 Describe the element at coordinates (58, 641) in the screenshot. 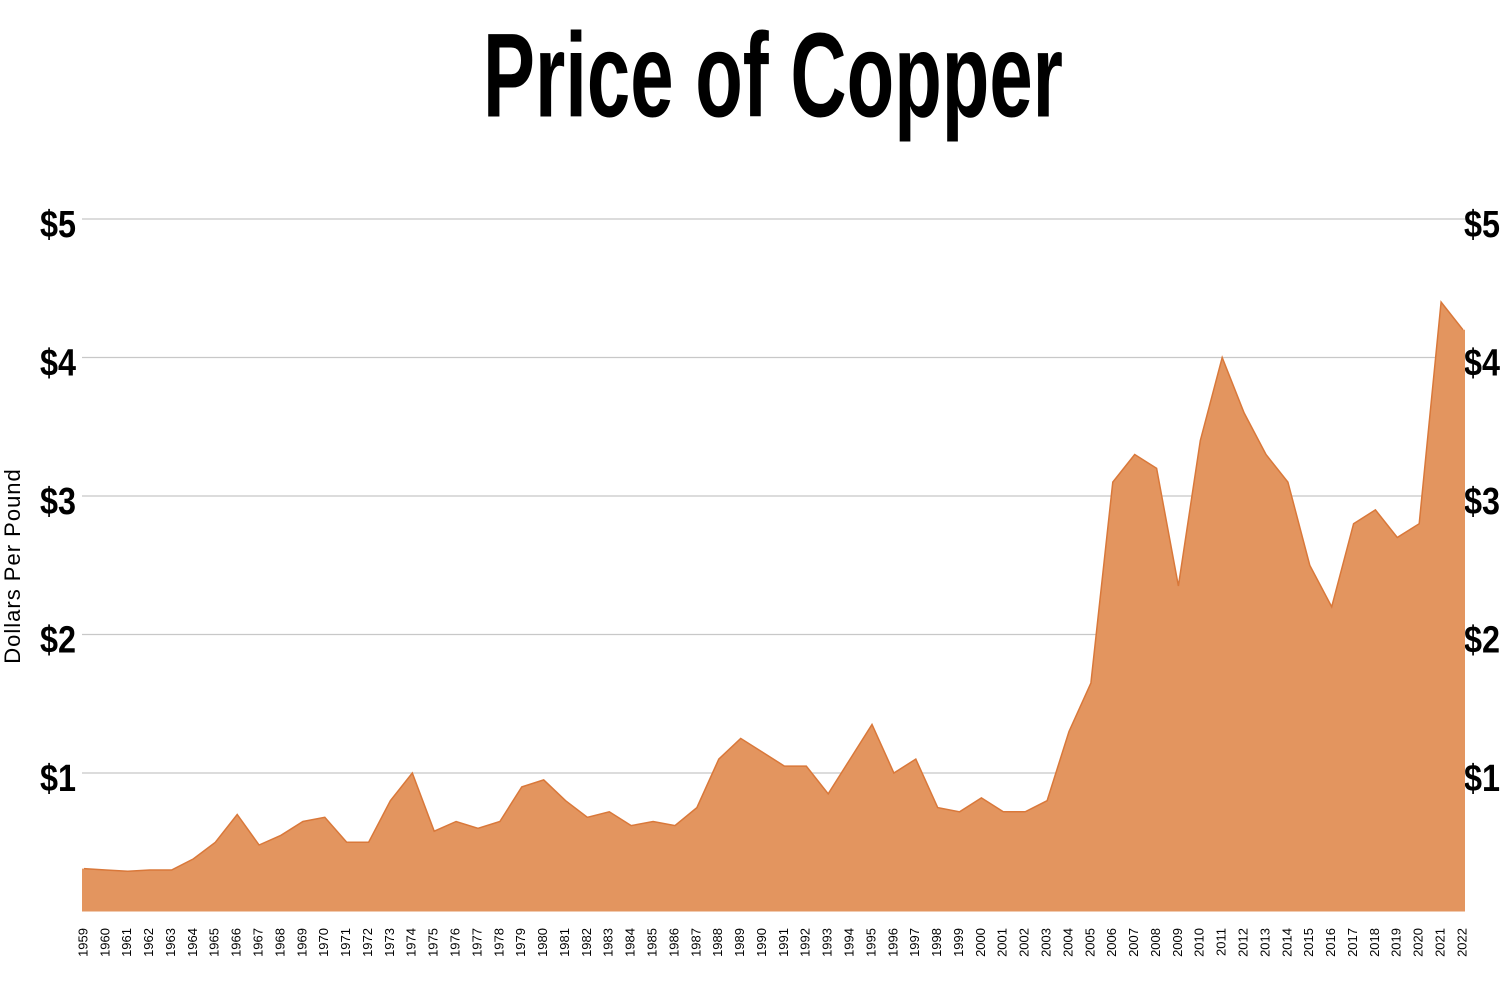

I see `y-tick-label: $2` at that location.